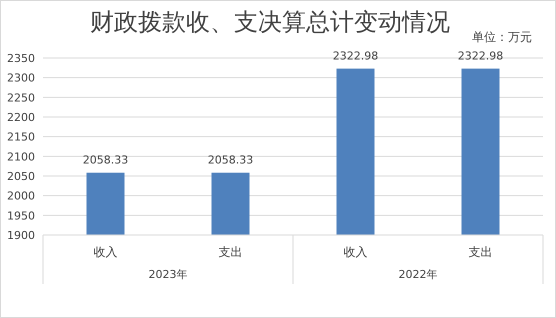  What do you see at coordinates (21, 157) in the screenshot?
I see `y-tick-label: 2100` at bounding box center [21, 157].